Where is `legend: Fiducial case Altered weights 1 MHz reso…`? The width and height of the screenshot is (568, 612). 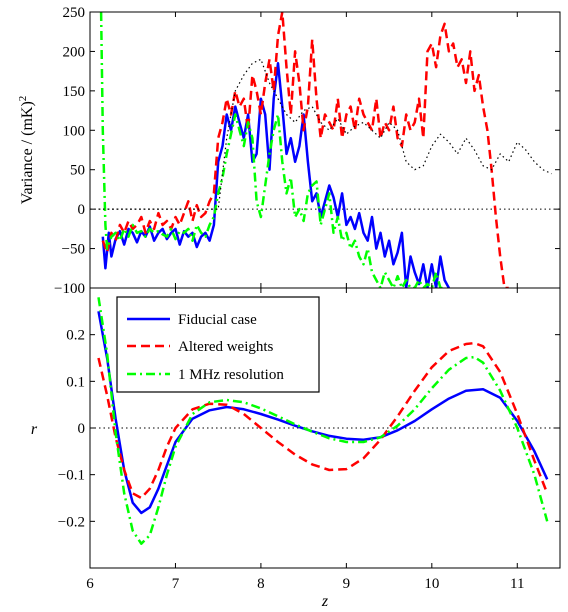 legend: Fiducial case Altered weights 1 MHz reso… is located at coordinates (218, 344).